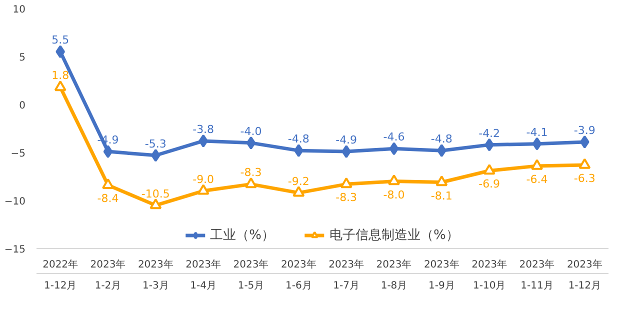 The image size is (640, 329). Describe the element at coordinates (489, 184) in the screenshot. I see `data-label: -6.9` at that location.